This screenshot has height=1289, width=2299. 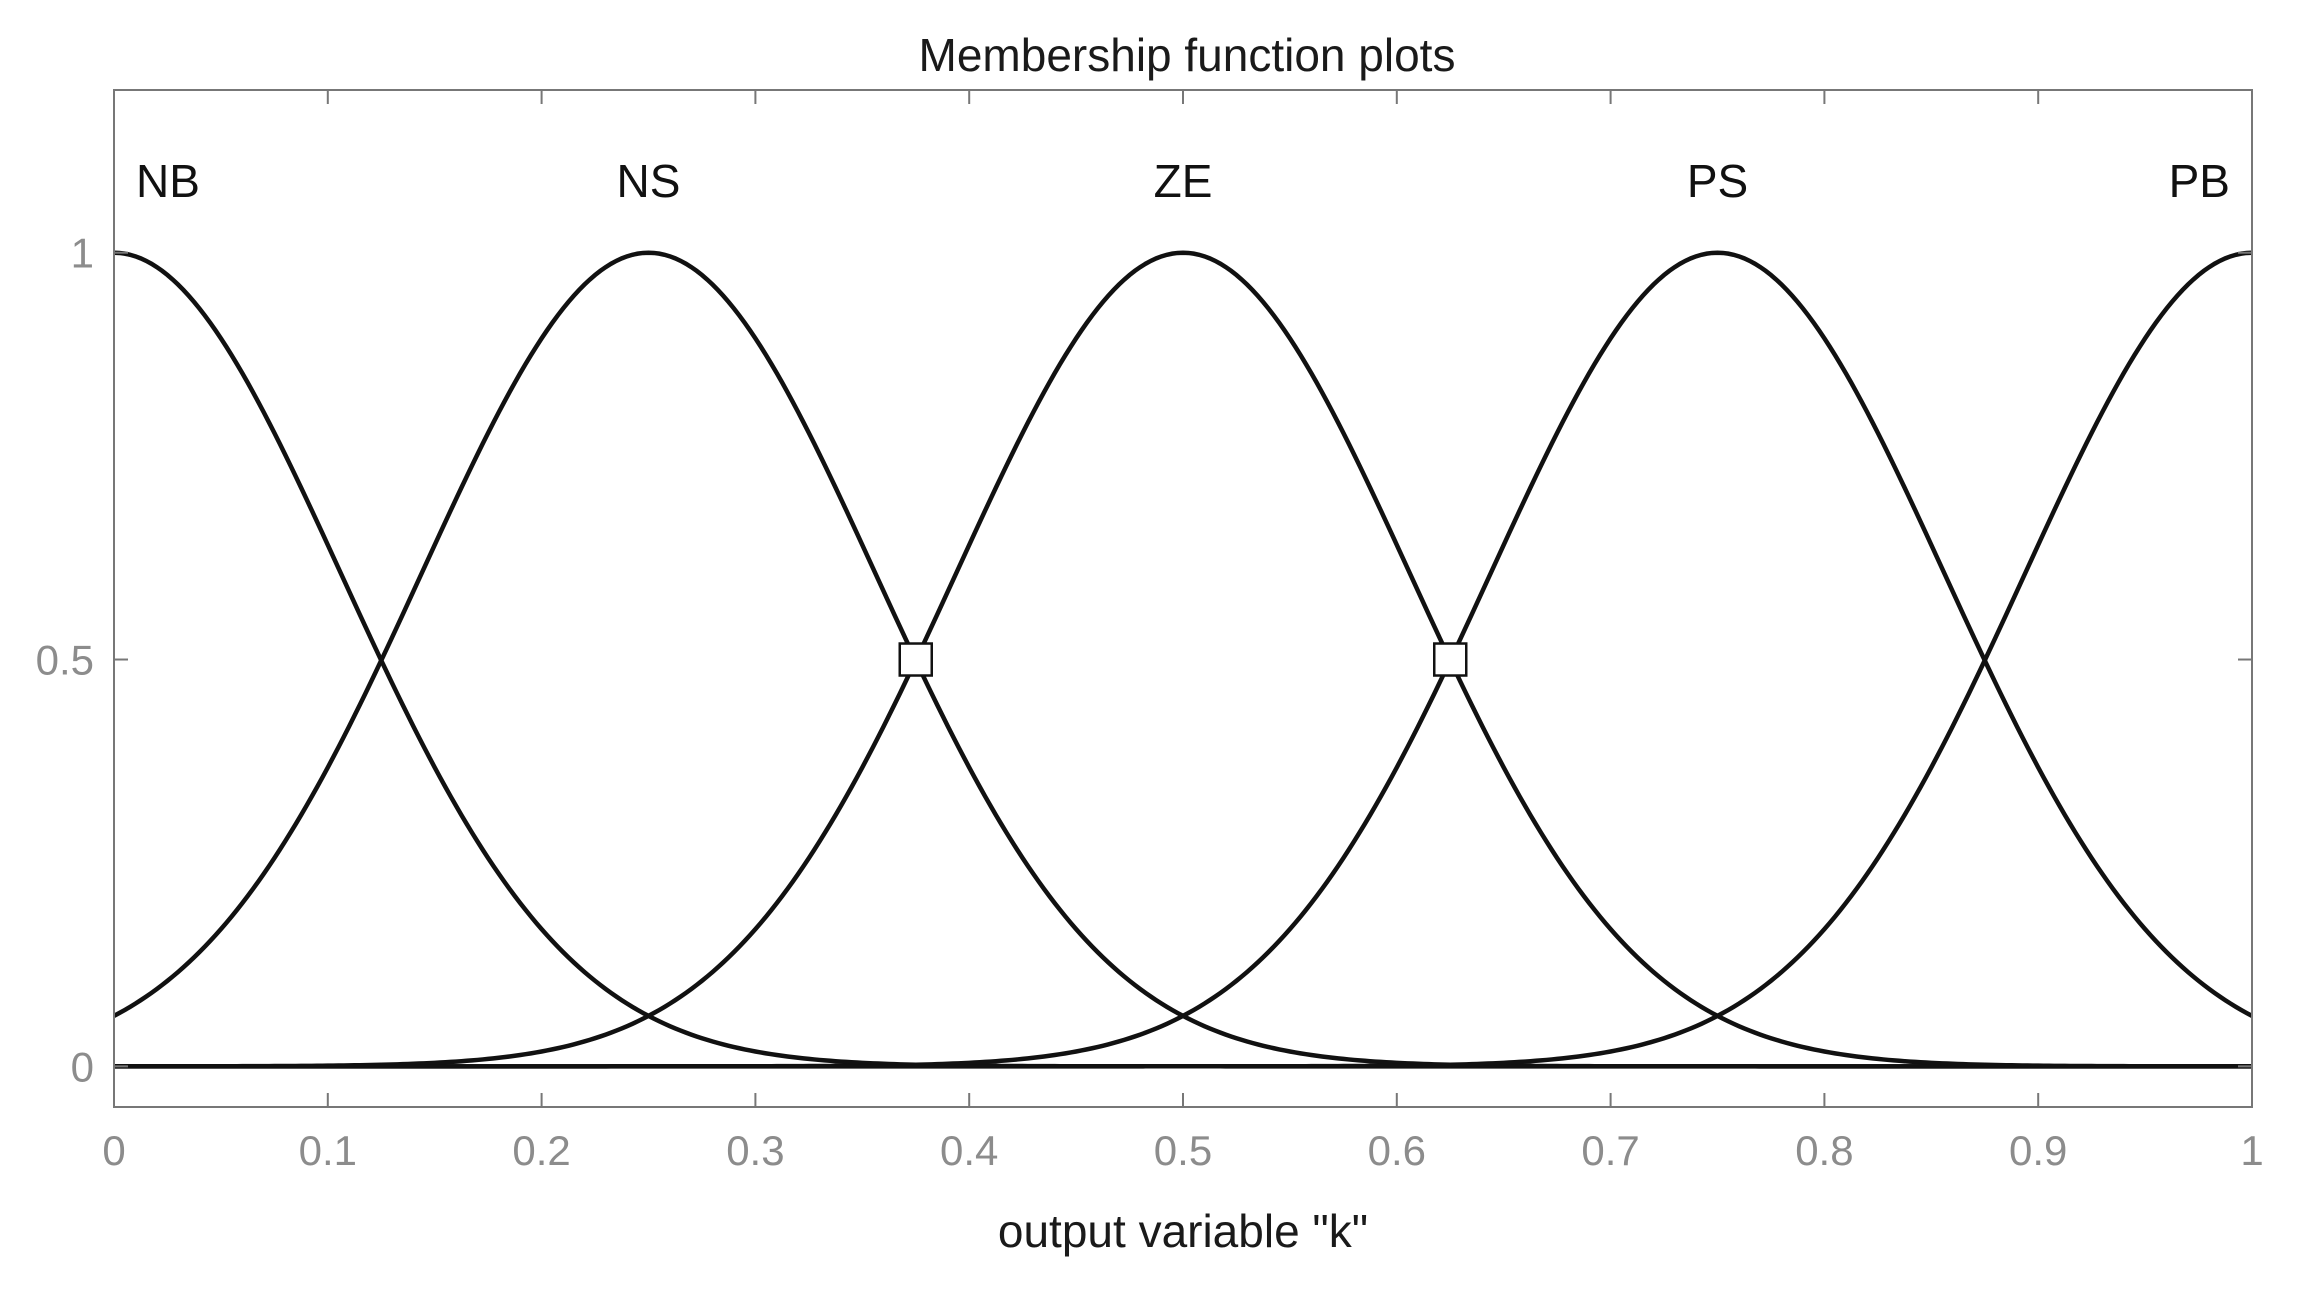 What do you see at coordinates (2038, 1150) in the screenshot?
I see `x-tick-label-9: 0.9` at bounding box center [2038, 1150].